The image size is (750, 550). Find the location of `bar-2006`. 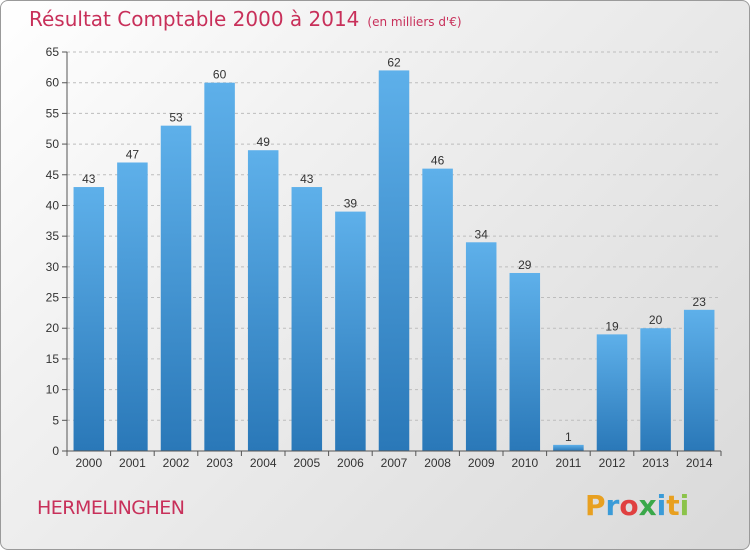

bar-2006 is located at coordinates (350, 331).